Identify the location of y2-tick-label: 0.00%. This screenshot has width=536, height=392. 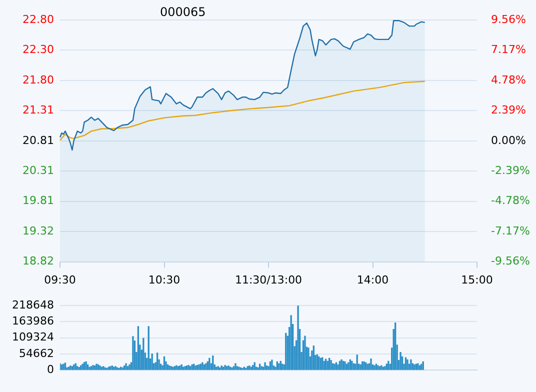
(508, 140).